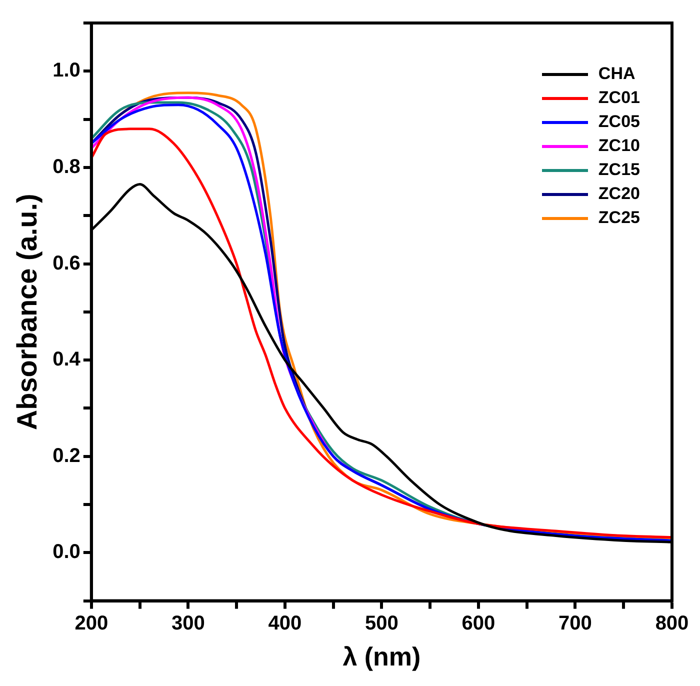  What do you see at coordinates (619, 98) in the screenshot?
I see `legend-label: ZC01` at bounding box center [619, 98].